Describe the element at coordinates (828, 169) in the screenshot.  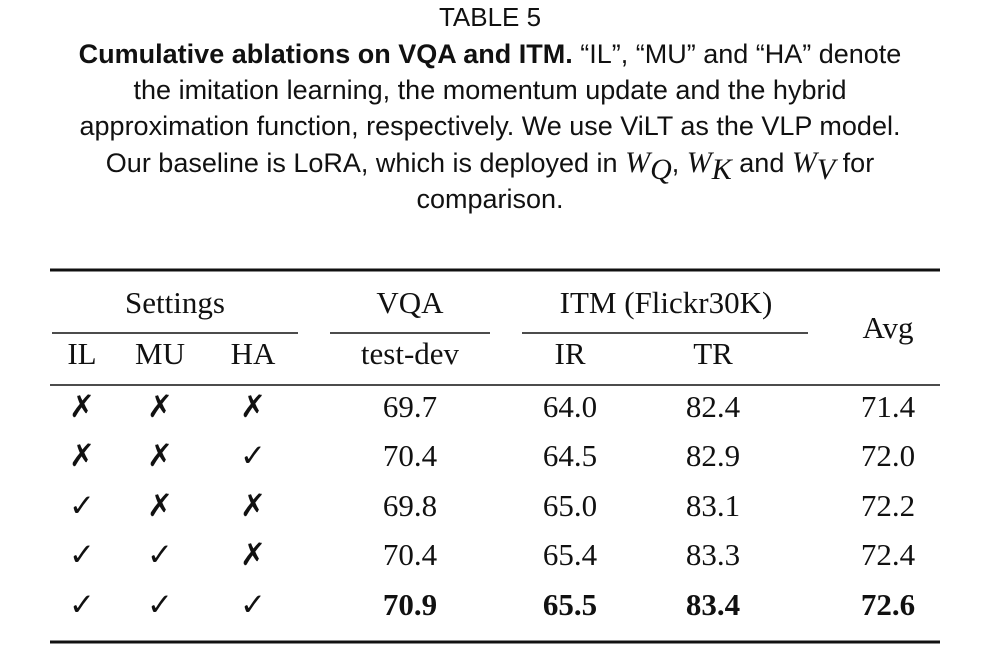
I see `math-sub: V` at that location.